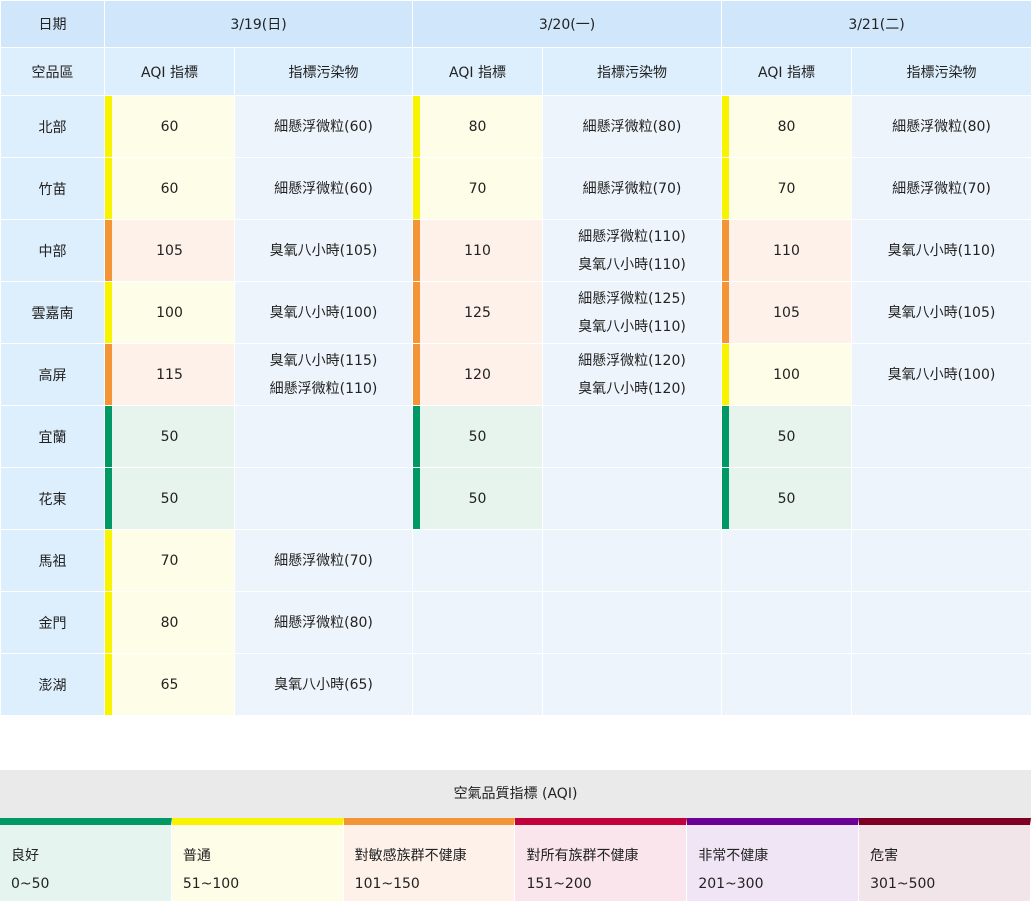  I want to click on table-row: 宜蘭 50 50 50, so click(515, 436).